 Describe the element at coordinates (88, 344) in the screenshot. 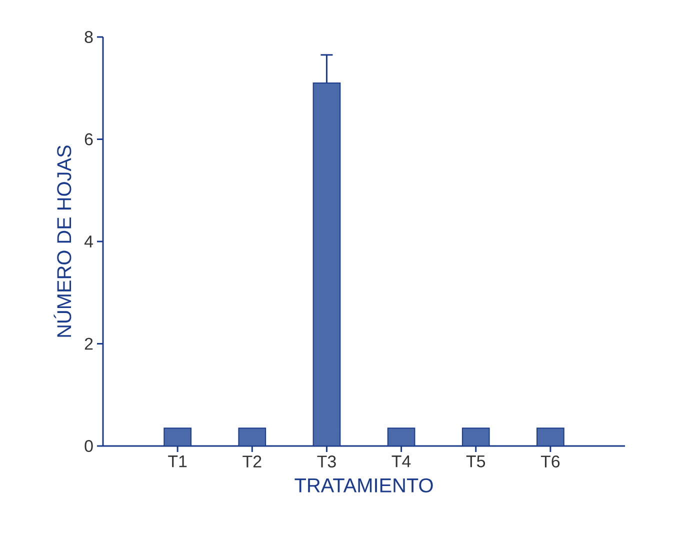

I see `y-tick-label: 2` at that location.